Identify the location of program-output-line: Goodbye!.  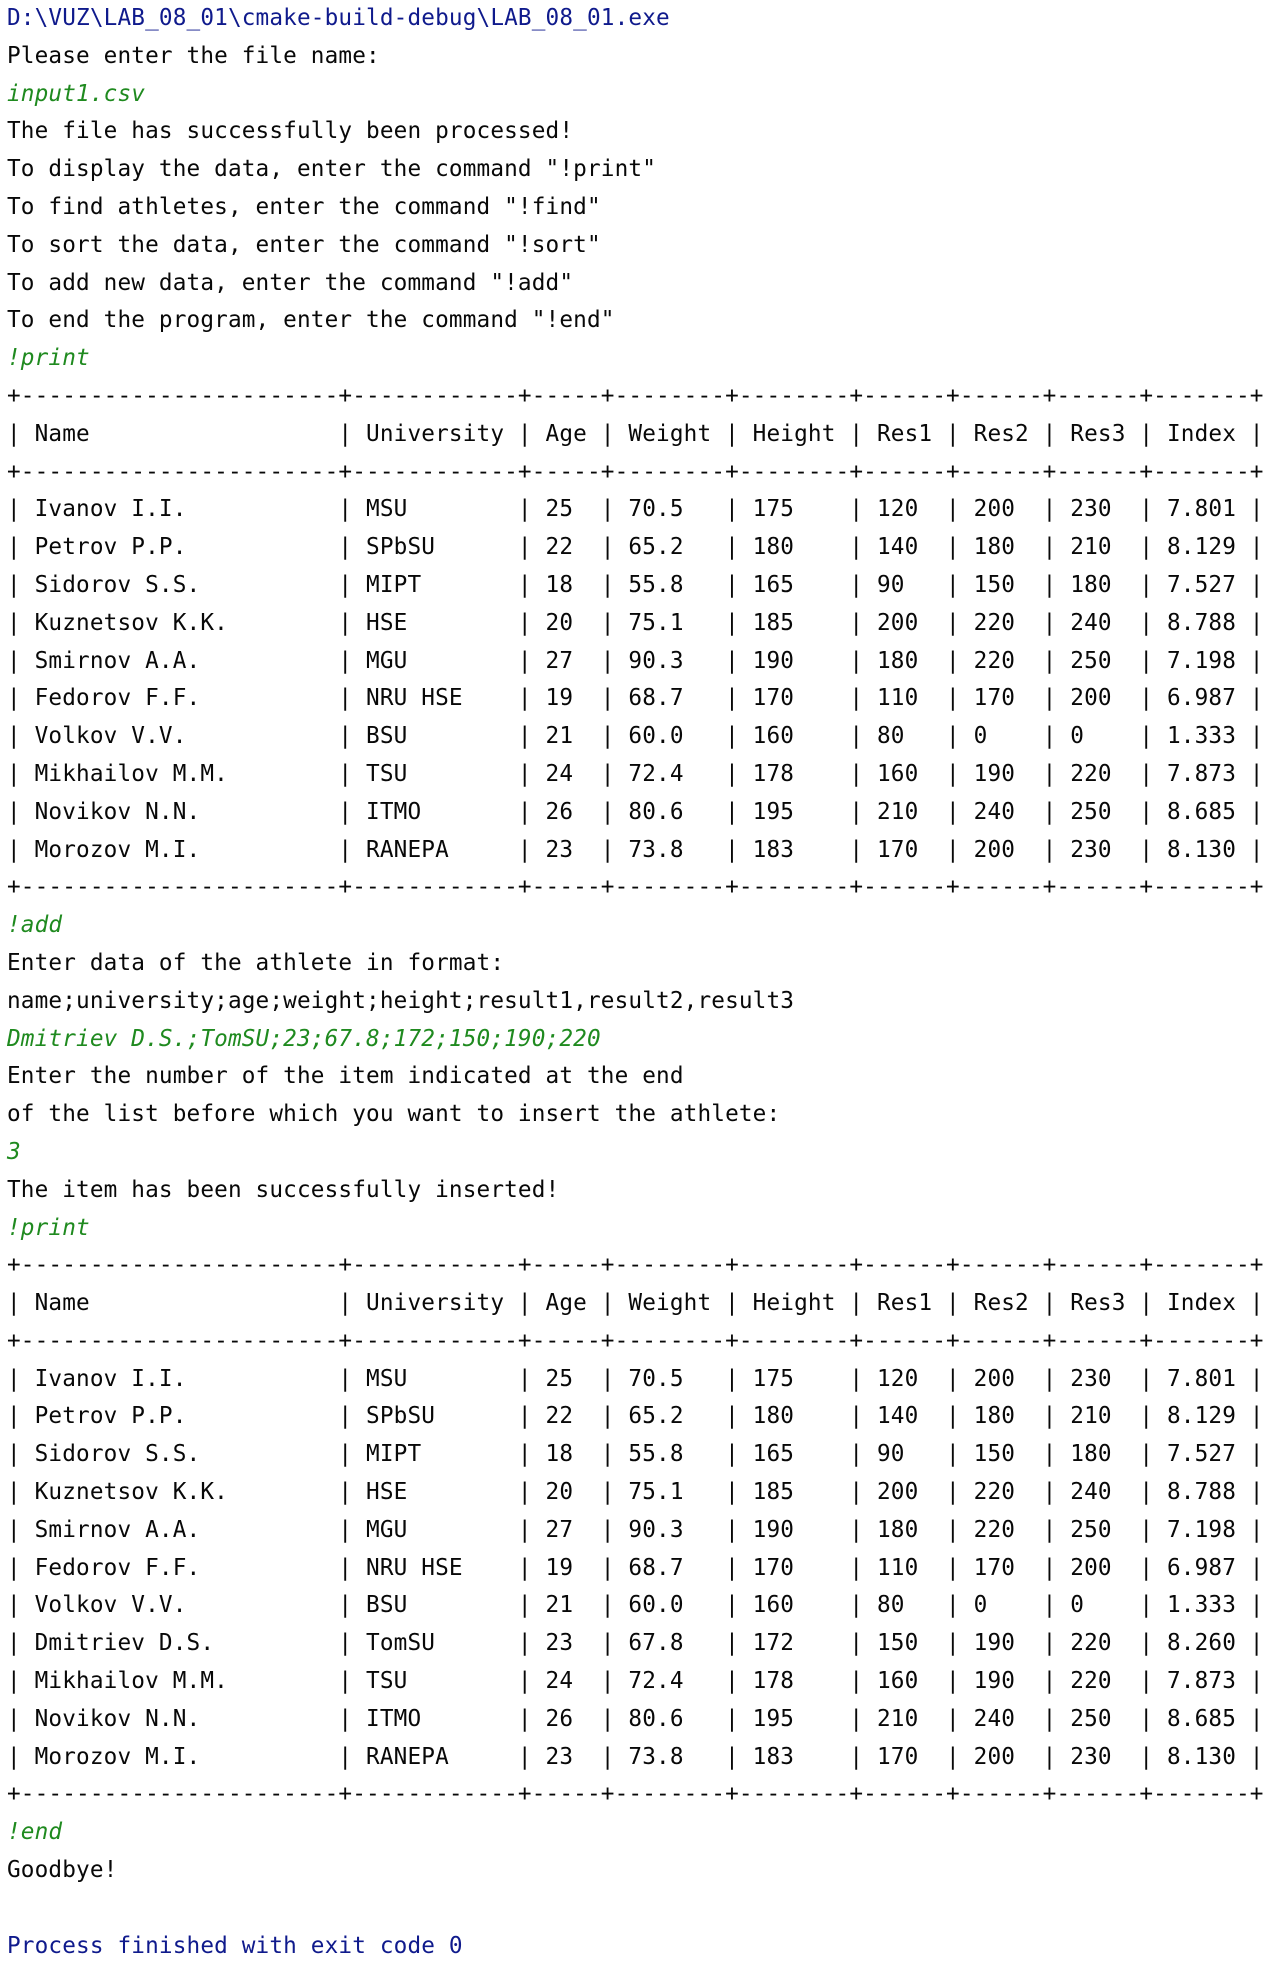
(62, 1870).